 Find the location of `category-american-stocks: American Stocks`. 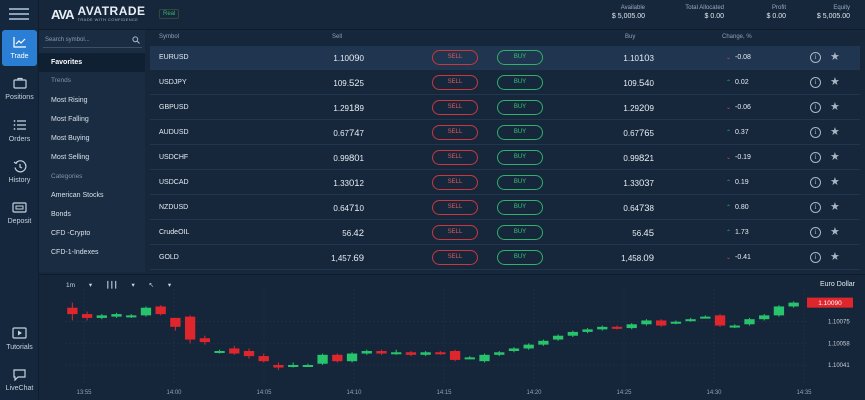

category-american-stocks: American Stocks is located at coordinates (77, 195).